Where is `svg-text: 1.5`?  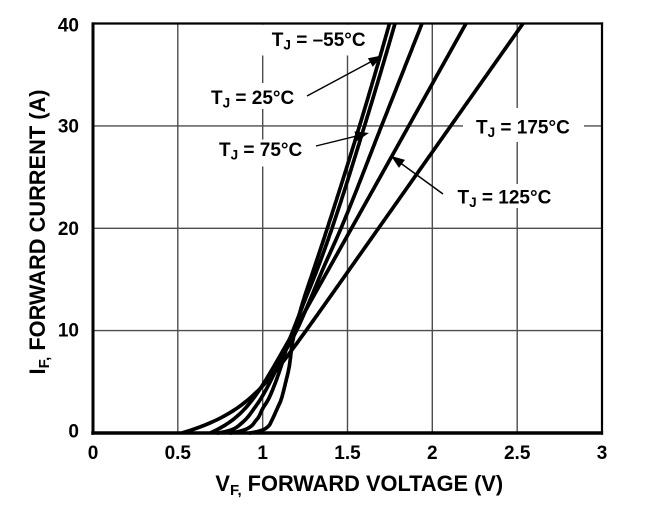
svg-text: 1.5 is located at coordinates (347, 453).